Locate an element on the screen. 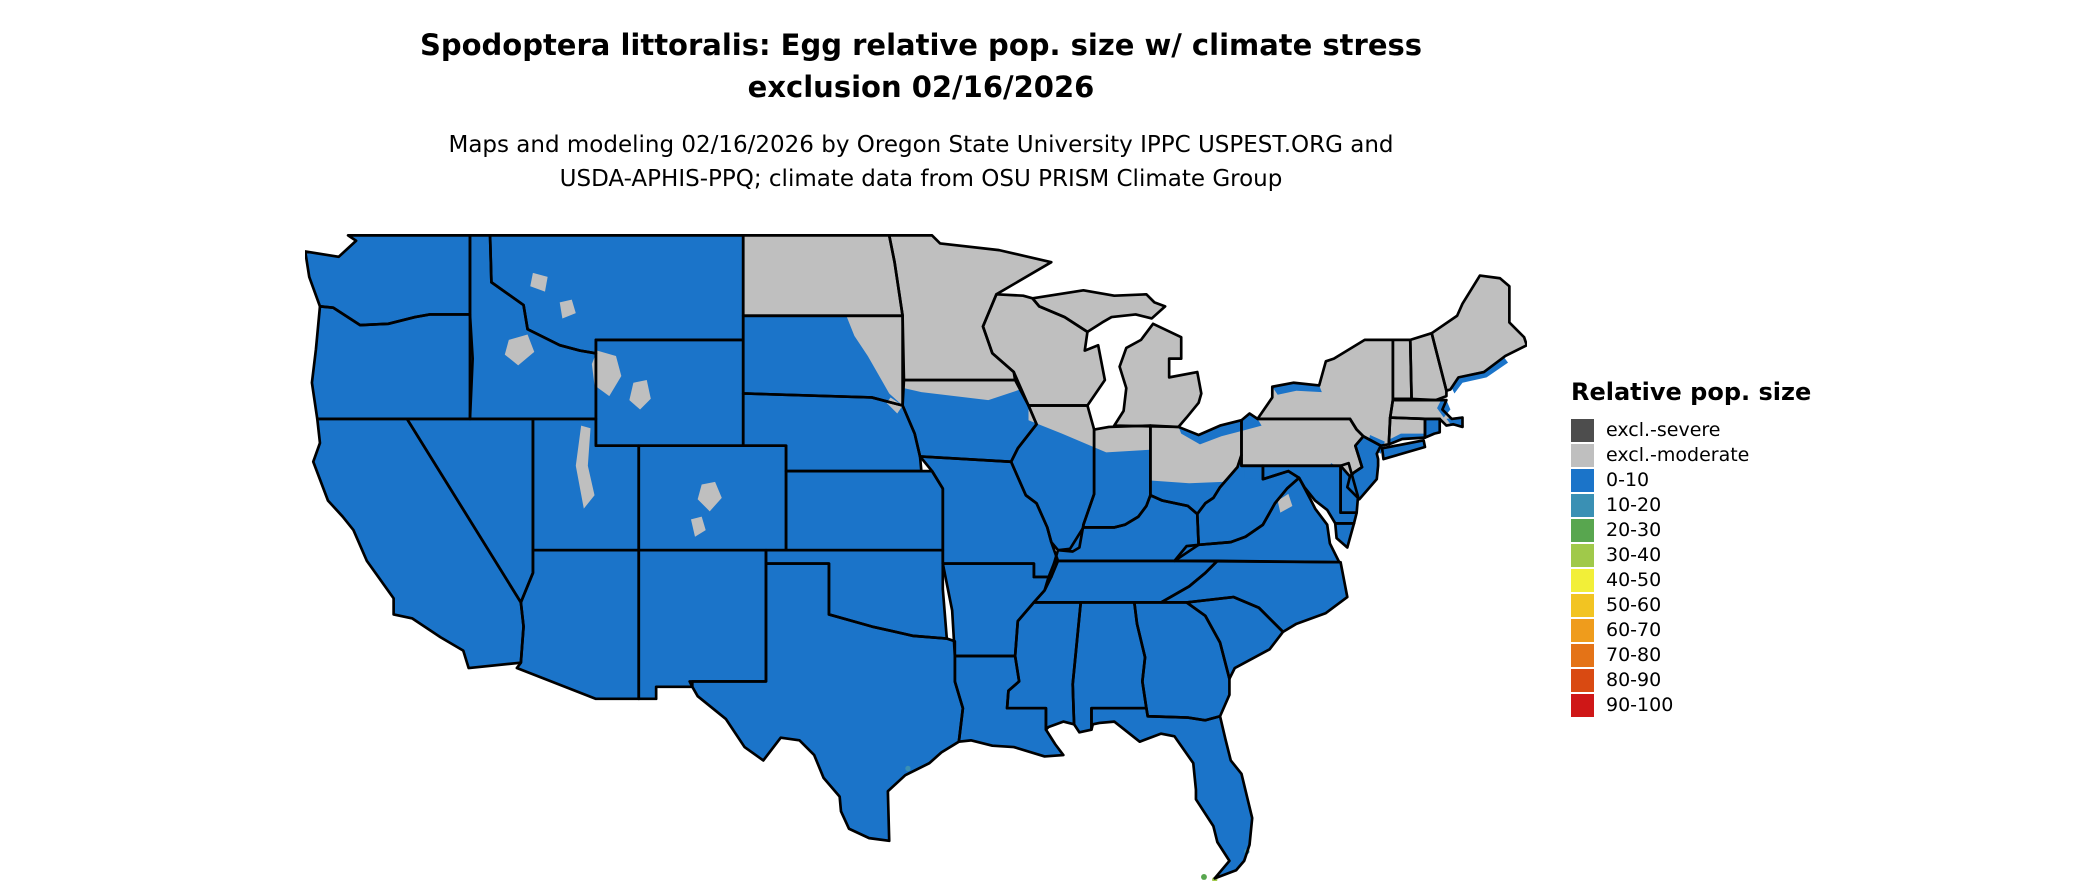 The image size is (2100, 892). state-GA is located at coordinates (1182, 661).